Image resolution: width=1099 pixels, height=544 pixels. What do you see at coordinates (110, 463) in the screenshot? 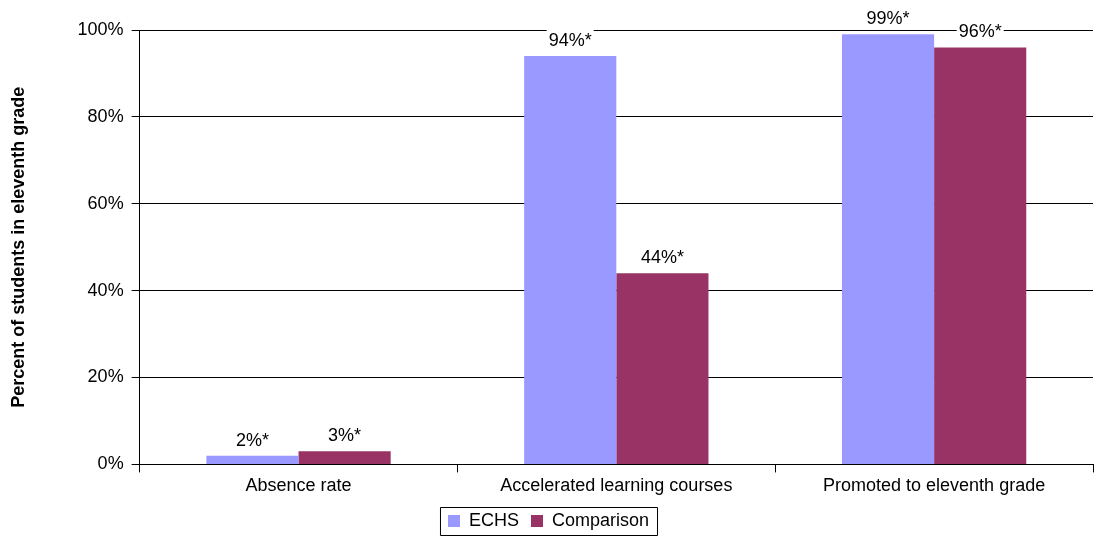
I see `y-tick-label: 0%` at bounding box center [110, 463].